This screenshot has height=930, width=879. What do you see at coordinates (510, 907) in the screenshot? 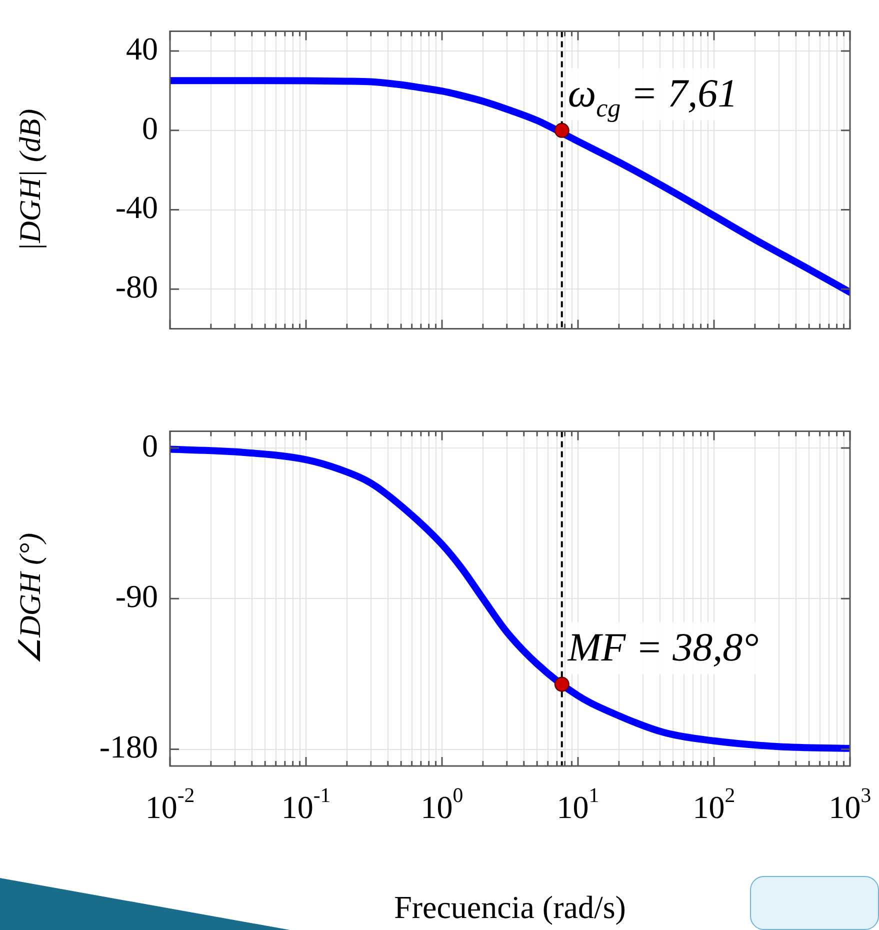
I see `x-axis-title: Frecuencia (rad/s)` at bounding box center [510, 907].